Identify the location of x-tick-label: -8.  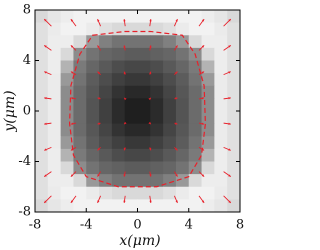
(35, 225).